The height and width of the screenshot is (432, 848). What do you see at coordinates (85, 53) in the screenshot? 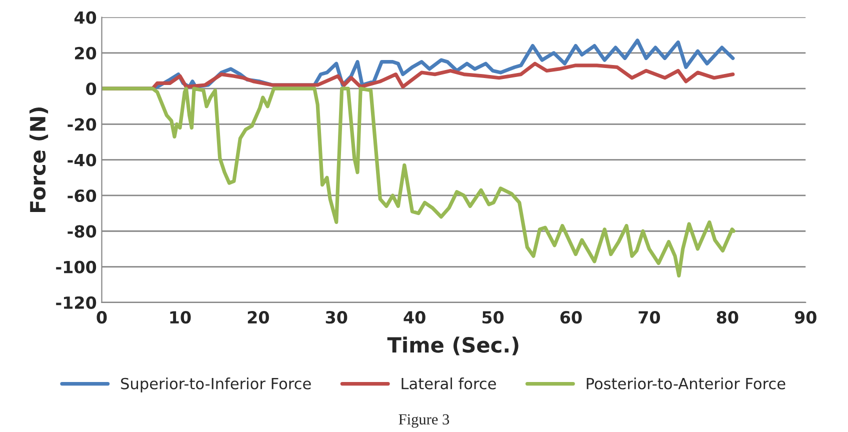
I see `y-tick-label: 20` at bounding box center [85, 53].